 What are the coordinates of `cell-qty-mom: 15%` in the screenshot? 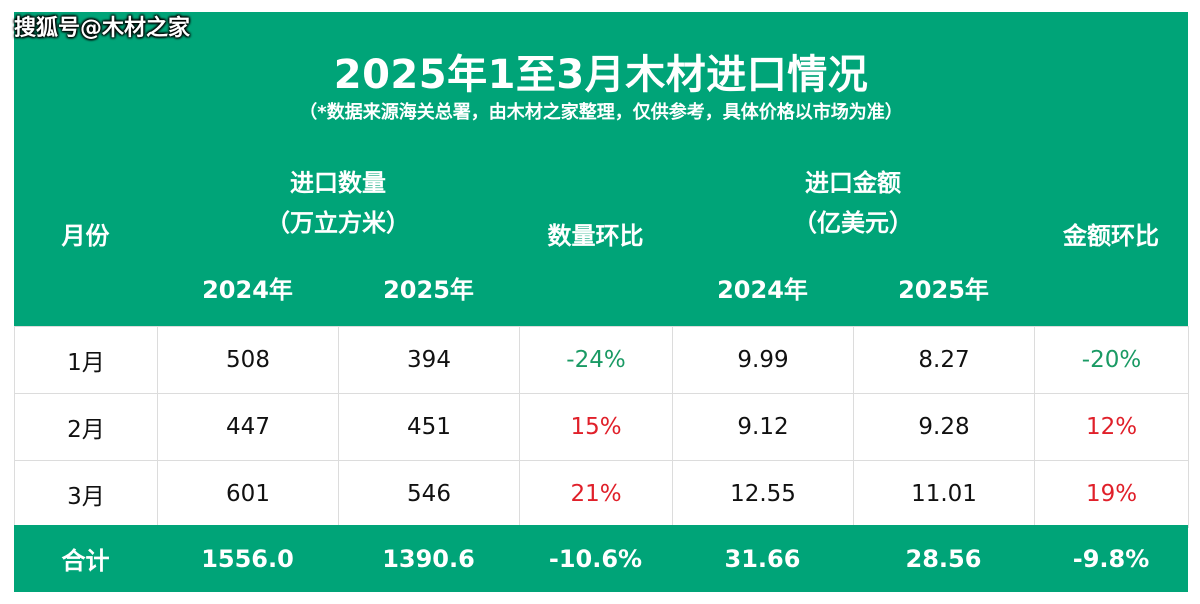 It's located at (596, 427).